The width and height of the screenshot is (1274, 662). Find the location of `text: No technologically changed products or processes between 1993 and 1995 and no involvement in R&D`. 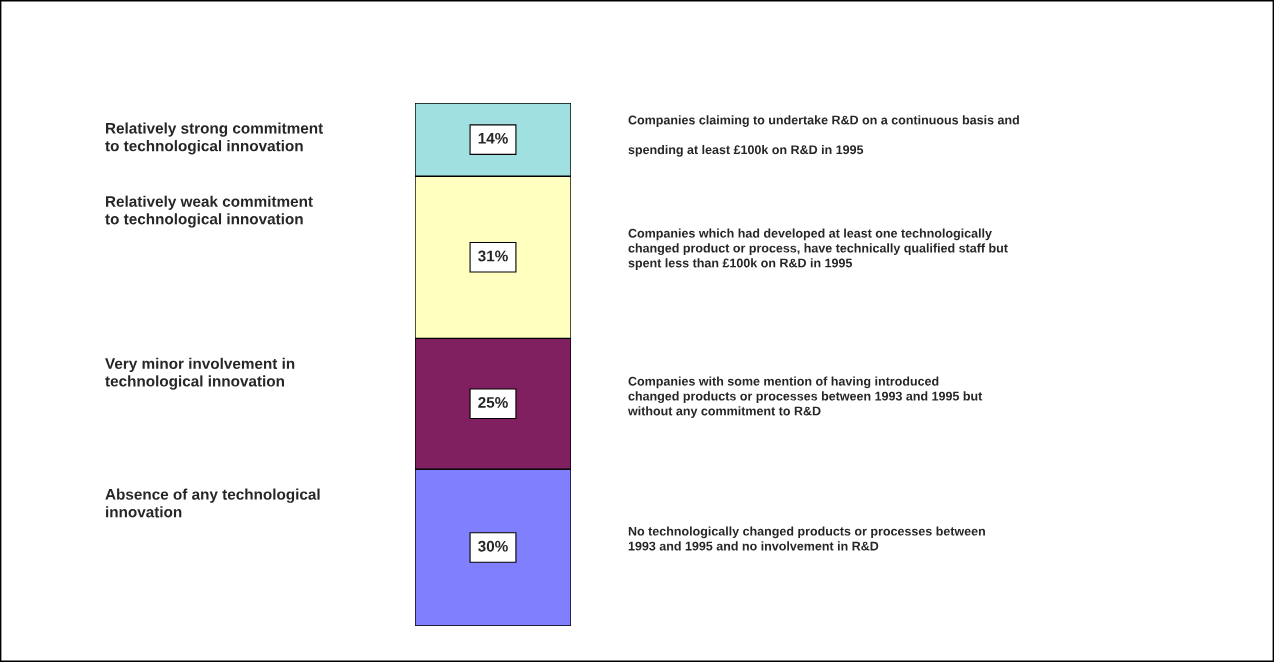

text: No technologically changed products or processes between 1993 and 1995 and no involvement in R&D is located at coordinates (806, 538).